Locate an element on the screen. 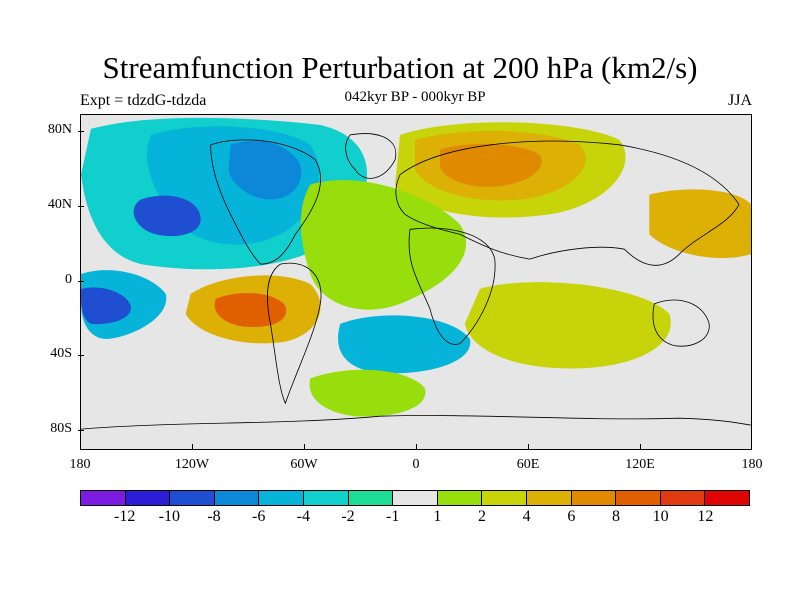 This screenshot has width=800, height=600. colorbar-label: -4 is located at coordinates (303, 516).